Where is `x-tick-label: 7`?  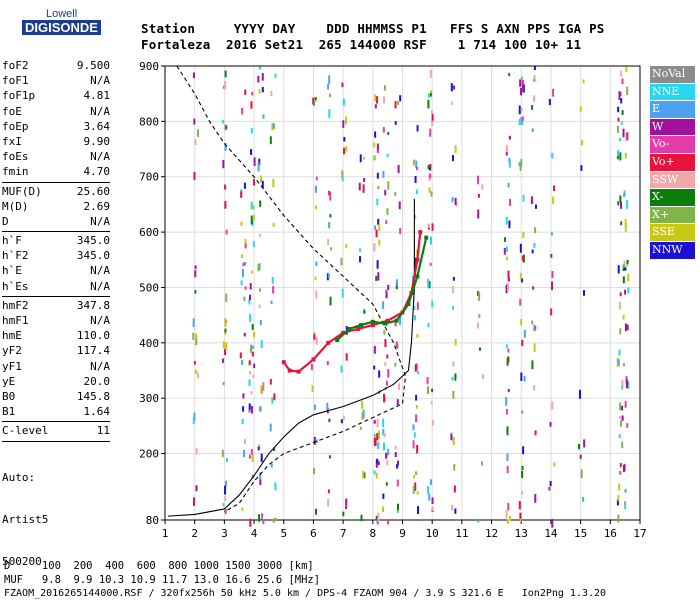
x-tick-label: 7 is located at coordinates (343, 533).